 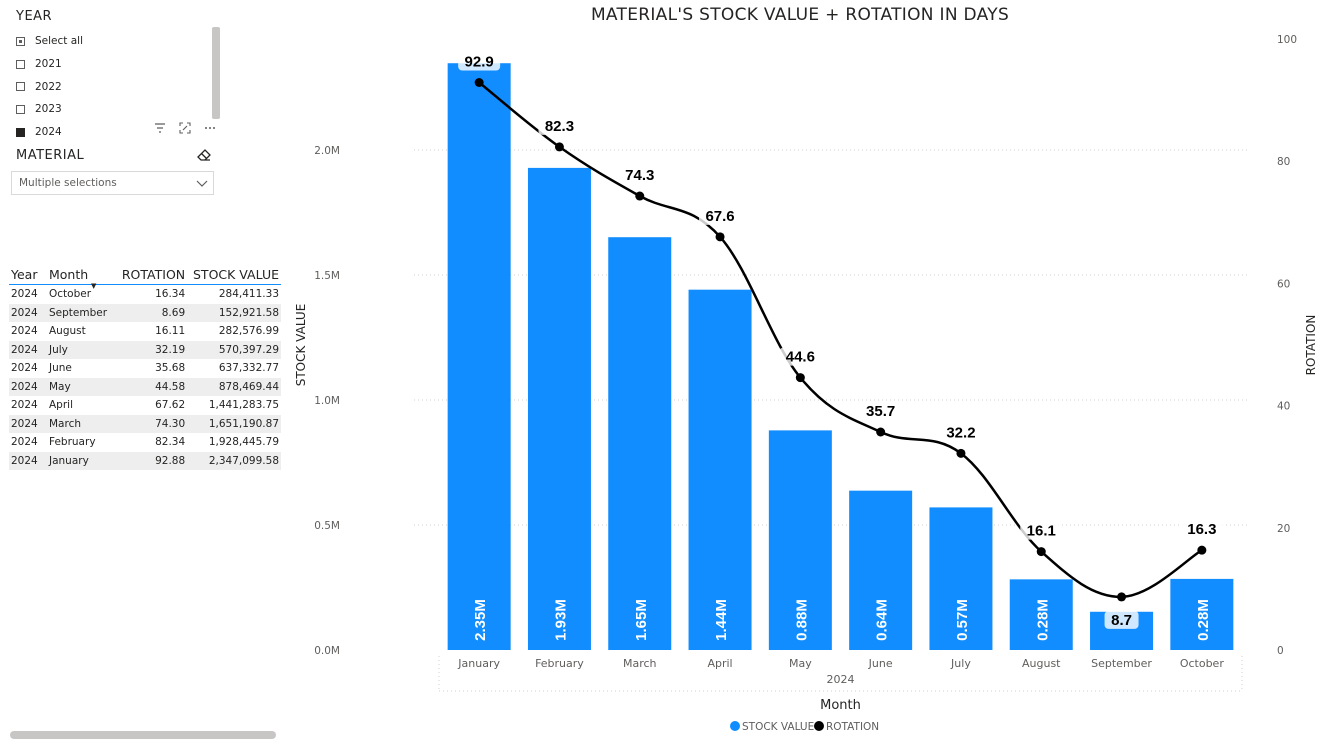 What do you see at coordinates (962, 620) in the screenshot?
I see `bar-data-label: 0.57M` at bounding box center [962, 620].